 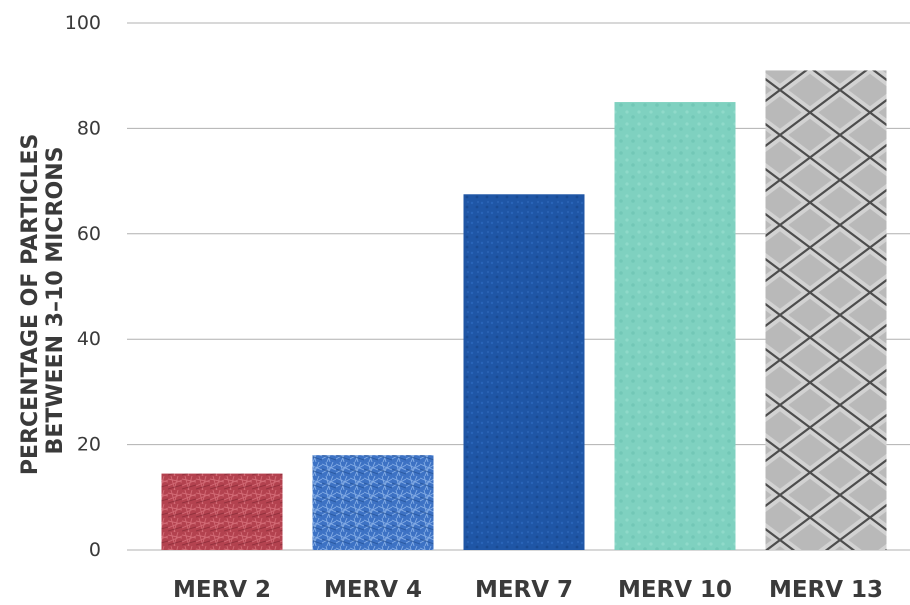 I want to click on y-axis-ticks: 0 20 40 60 80 100, so click(x=83, y=286).